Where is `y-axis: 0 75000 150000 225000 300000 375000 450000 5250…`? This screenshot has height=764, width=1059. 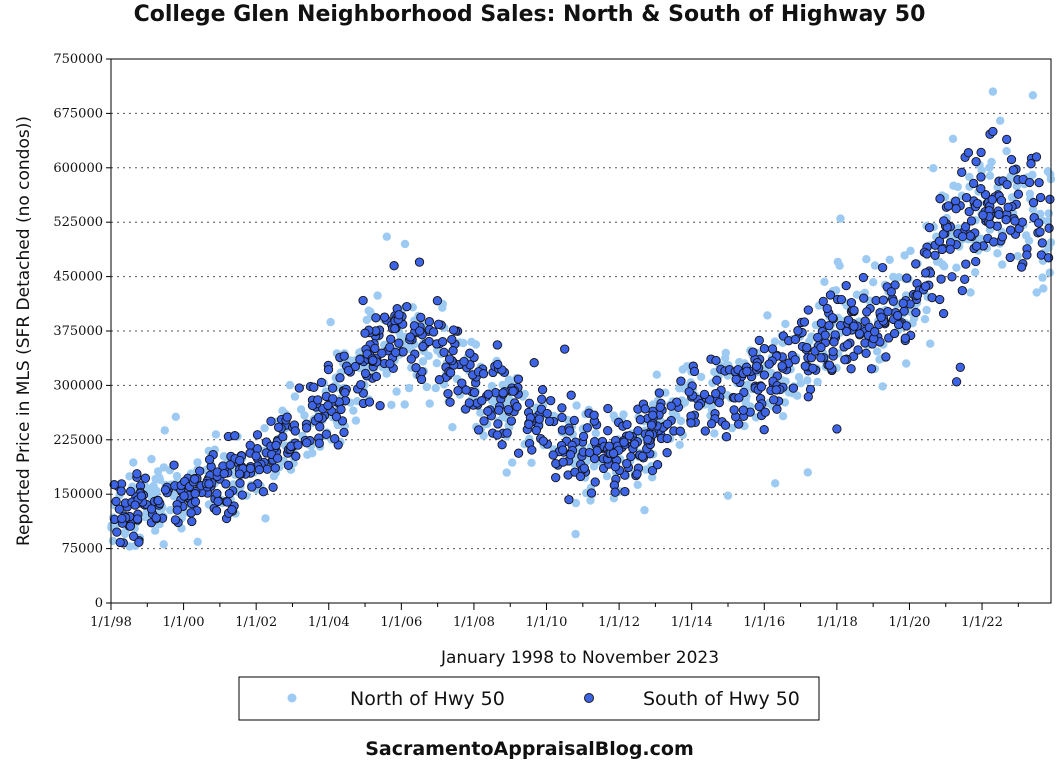 y-axis: 0 75000 150000 225000 300000 375000 450000 5250… is located at coordinates (82, 331).